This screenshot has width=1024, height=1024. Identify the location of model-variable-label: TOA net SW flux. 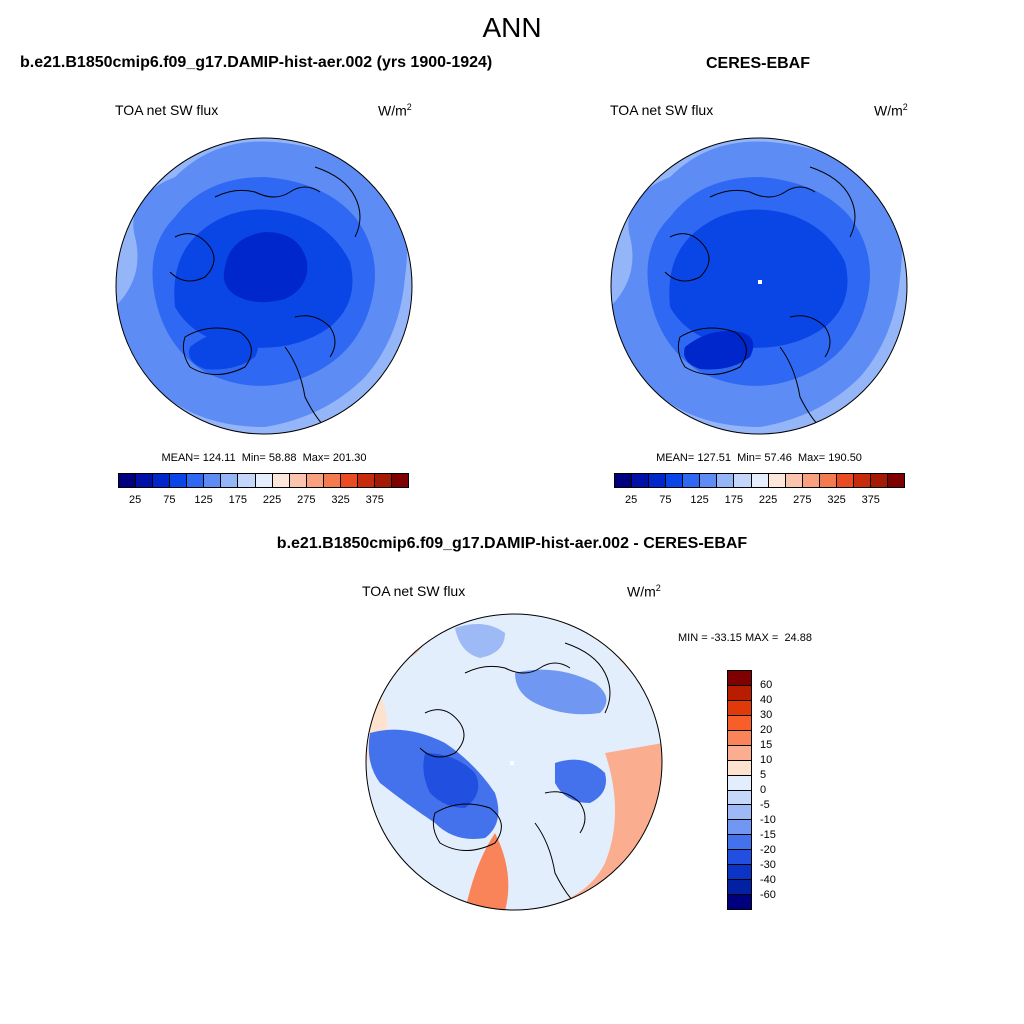
(167, 110).